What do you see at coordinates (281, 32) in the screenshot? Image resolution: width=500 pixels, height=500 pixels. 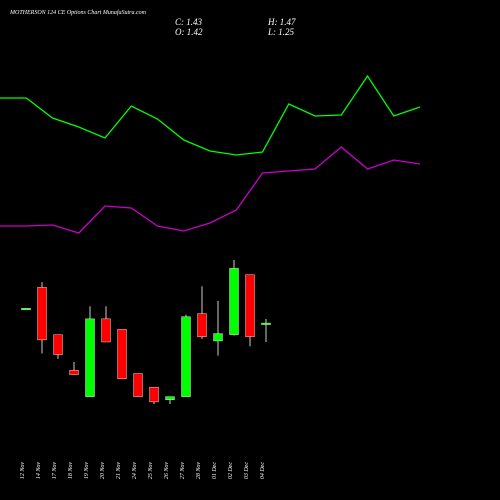 I see `stat-low: L: 1.25` at bounding box center [281, 32].